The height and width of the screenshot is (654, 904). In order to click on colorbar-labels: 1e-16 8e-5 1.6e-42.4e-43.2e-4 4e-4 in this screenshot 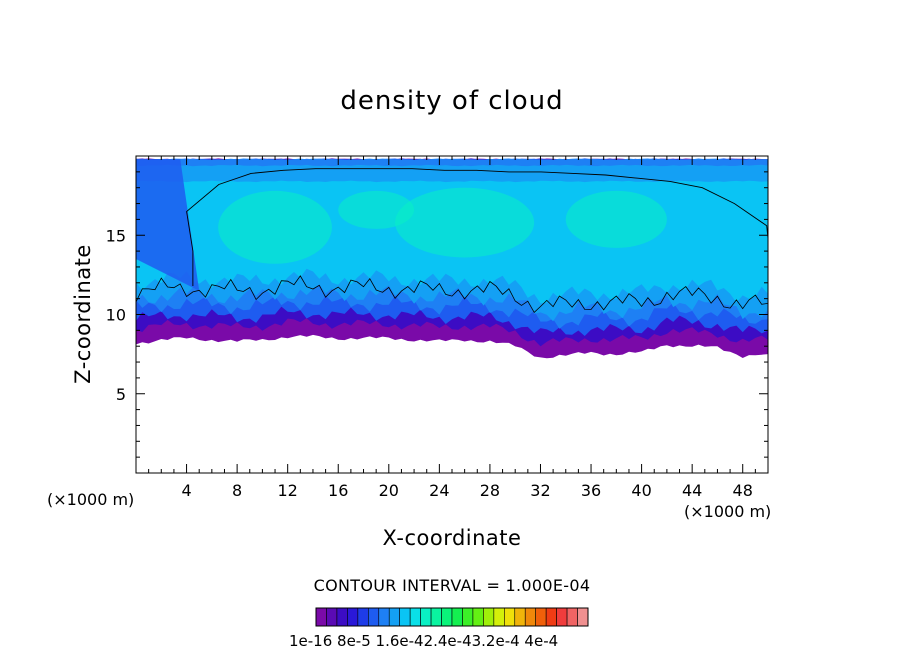, I will do `click(424, 641)`.